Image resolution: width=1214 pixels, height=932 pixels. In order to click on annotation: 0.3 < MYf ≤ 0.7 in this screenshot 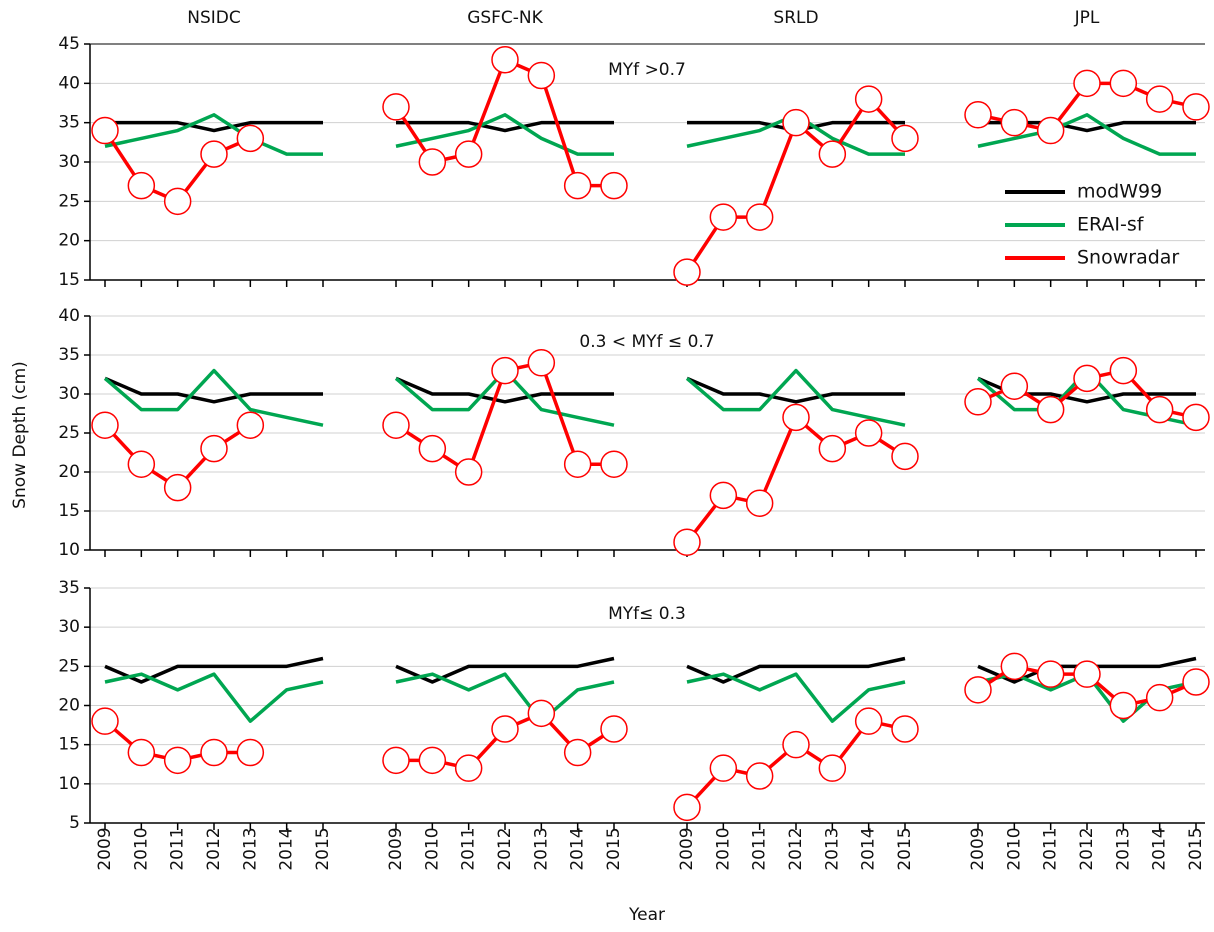, I will do `click(646, 342)`.